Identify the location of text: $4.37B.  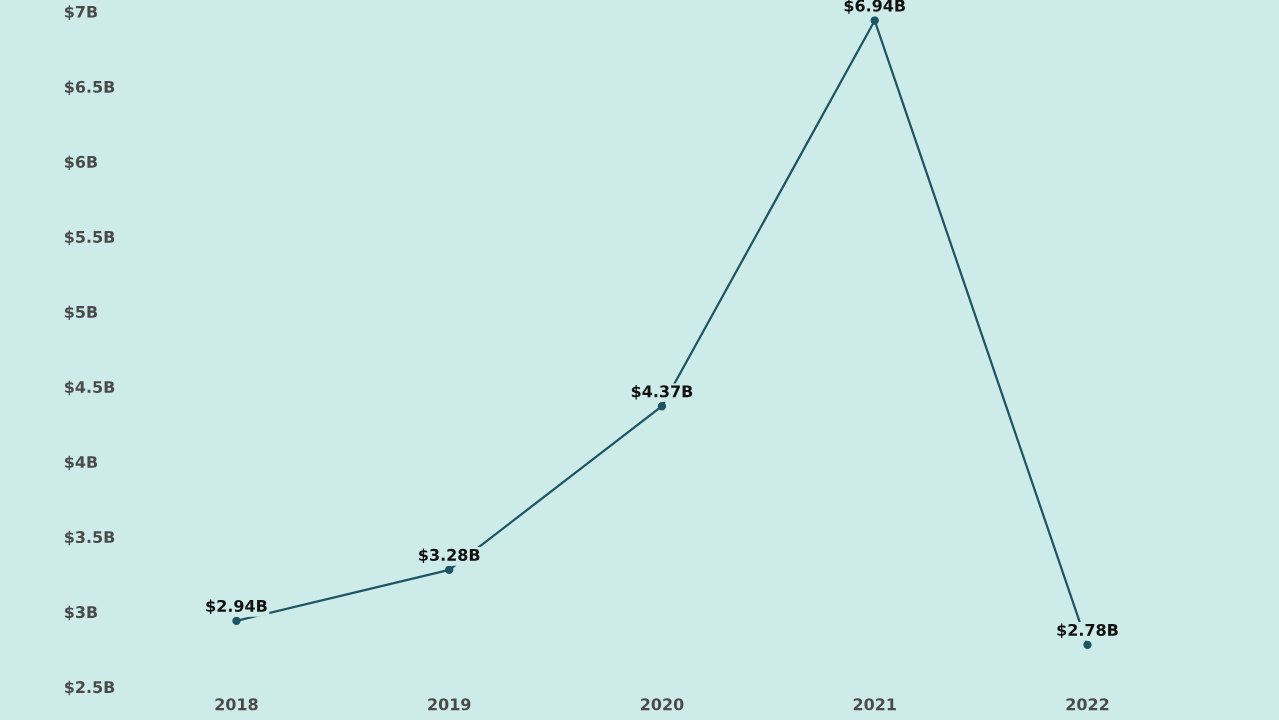
(662, 392).